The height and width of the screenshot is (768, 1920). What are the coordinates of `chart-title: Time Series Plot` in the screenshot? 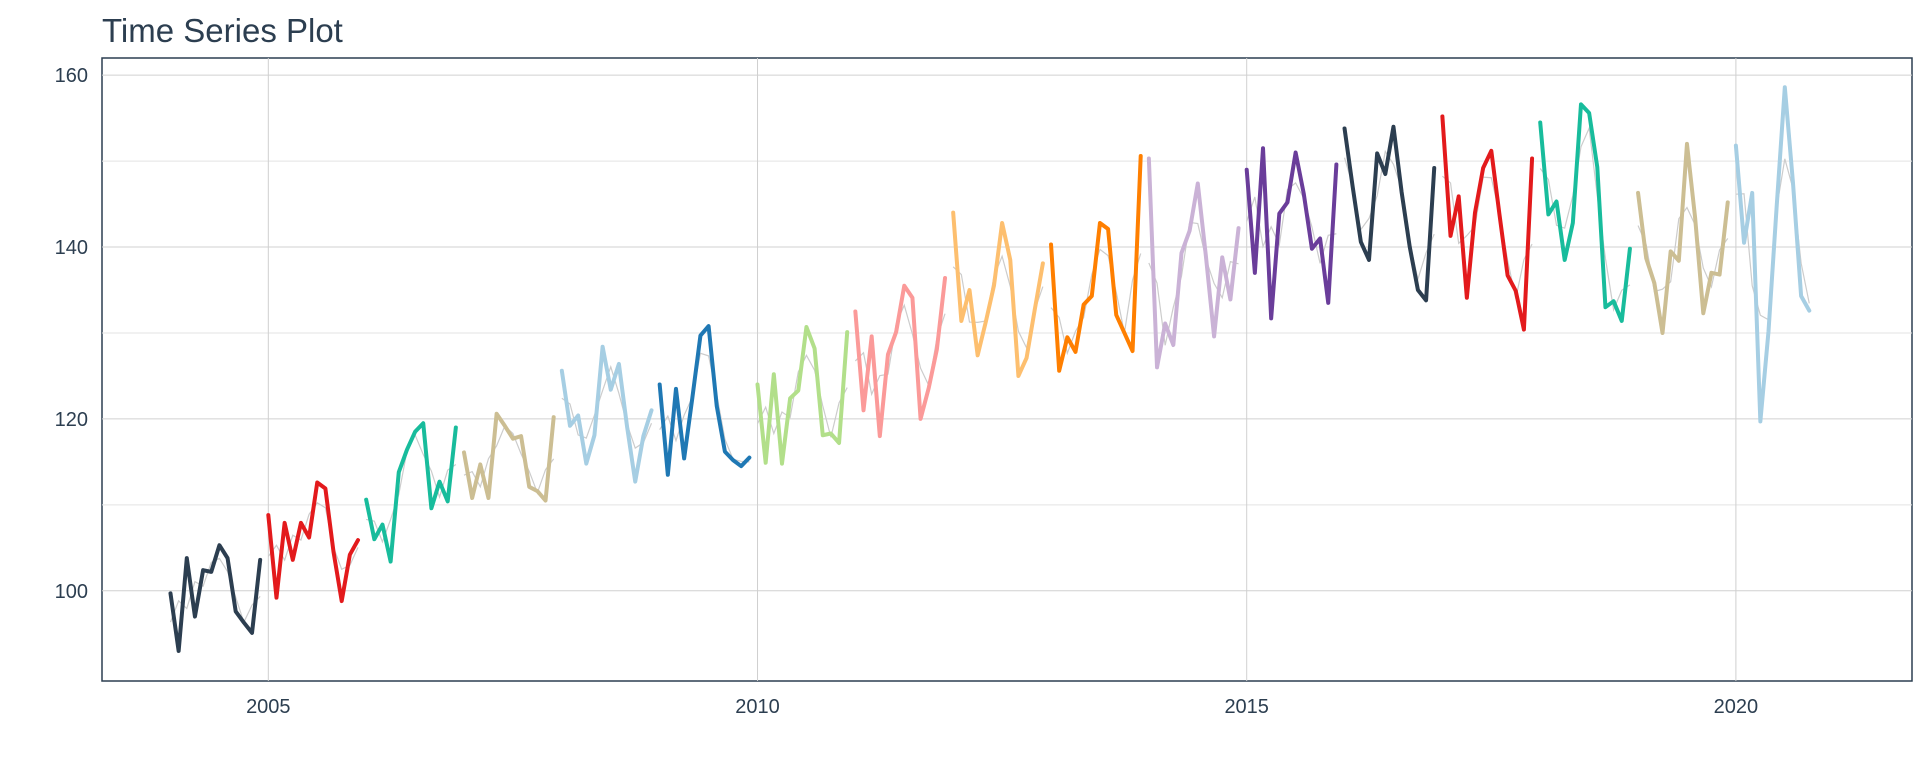 It's located at (222, 30).